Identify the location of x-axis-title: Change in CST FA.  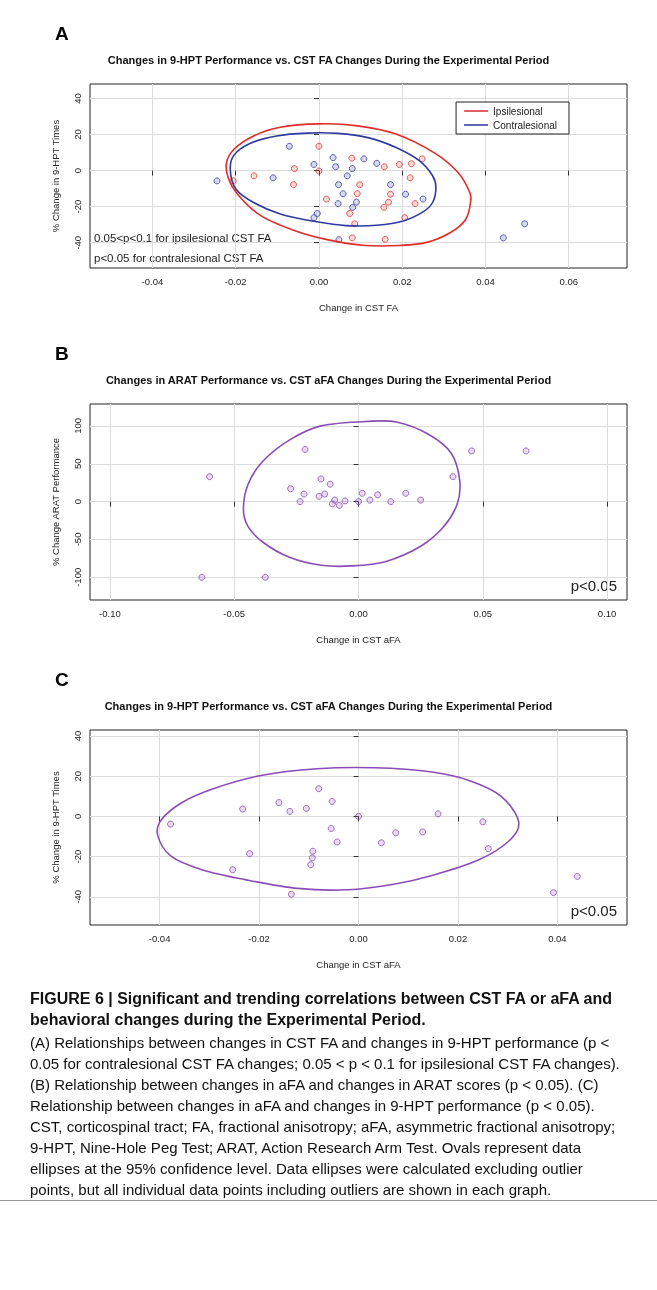
(358, 307).